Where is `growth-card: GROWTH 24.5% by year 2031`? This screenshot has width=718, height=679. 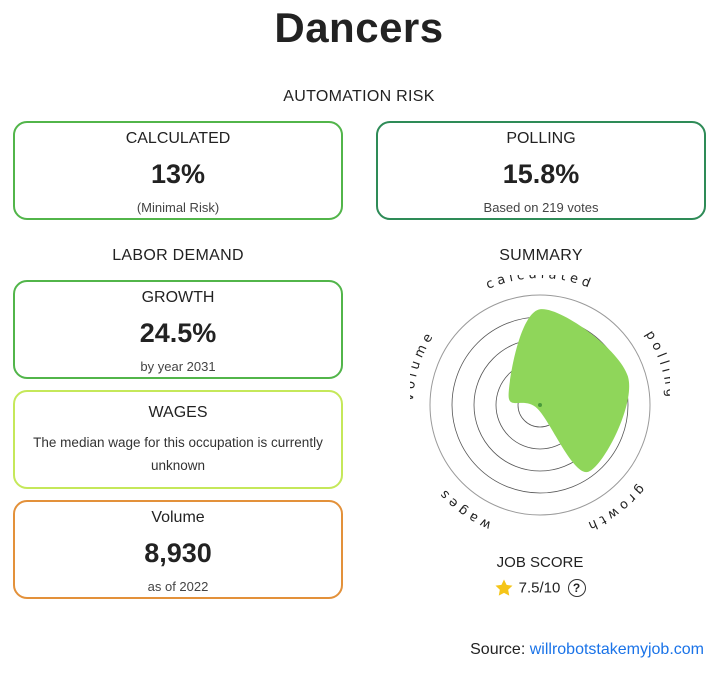 growth-card: GROWTH 24.5% by year 2031 is located at coordinates (178, 329).